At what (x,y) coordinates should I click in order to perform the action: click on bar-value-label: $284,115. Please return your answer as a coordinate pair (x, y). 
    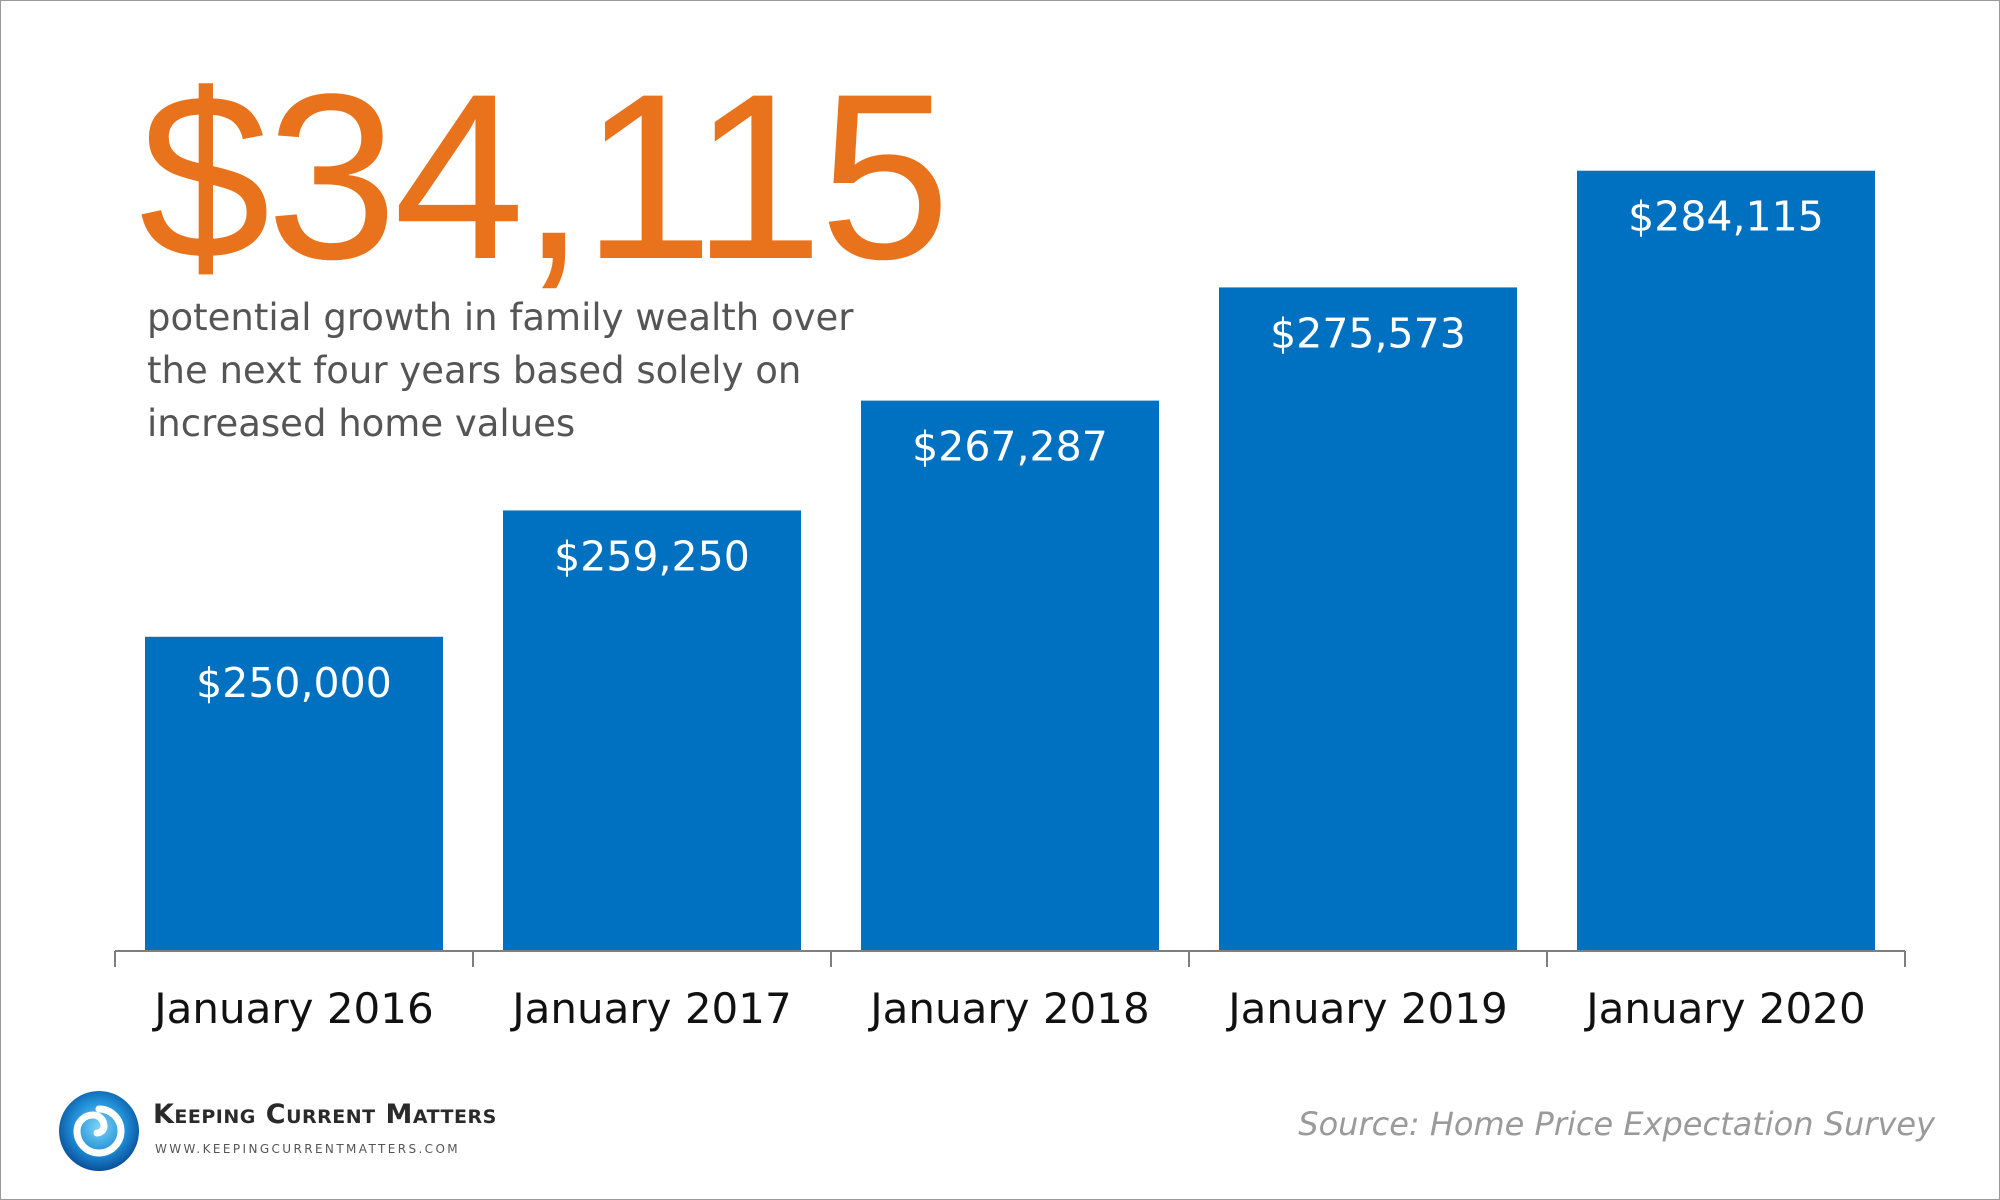
    Looking at the image, I should click on (1726, 217).